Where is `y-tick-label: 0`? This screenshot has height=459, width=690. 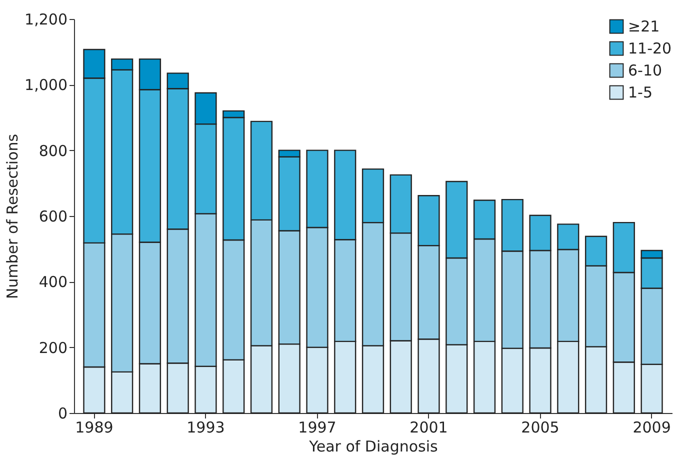 y-tick-label: 0 is located at coordinates (63, 413).